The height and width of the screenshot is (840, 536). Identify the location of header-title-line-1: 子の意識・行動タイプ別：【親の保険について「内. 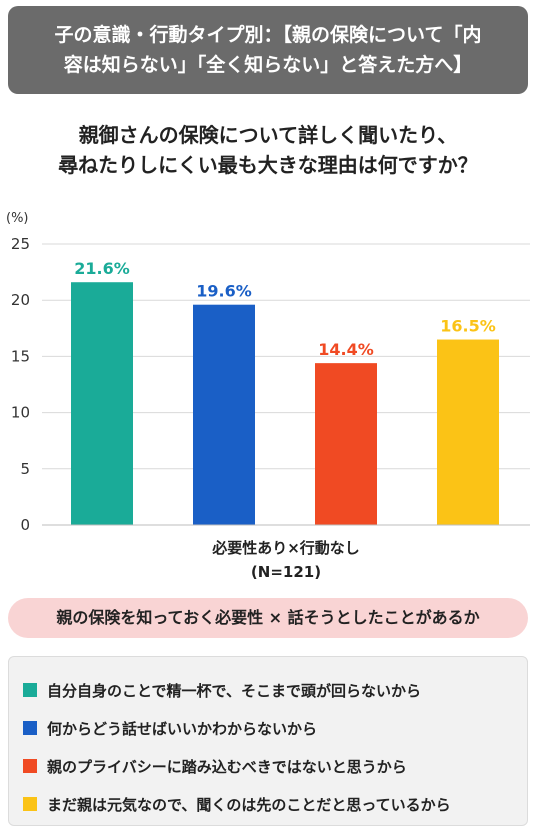
(268, 35).